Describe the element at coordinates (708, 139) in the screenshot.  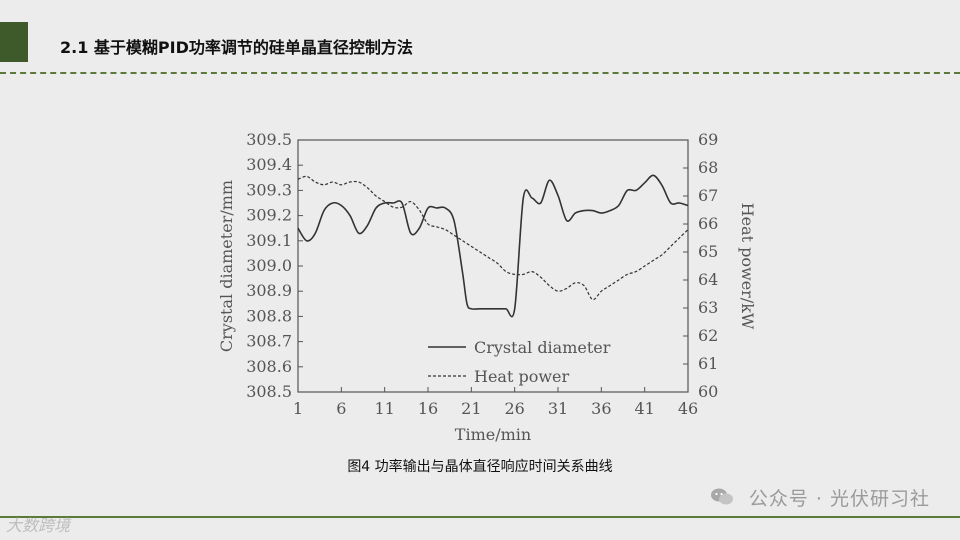
I see `y-right-tick-label: 69` at that location.